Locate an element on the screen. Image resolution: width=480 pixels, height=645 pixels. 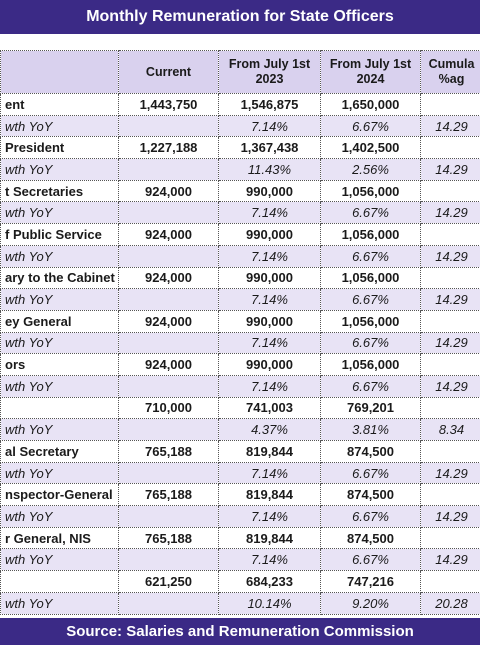
table-row: f Public Service 924,000 990,000 1,056,000 is located at coordinates (240, 234).